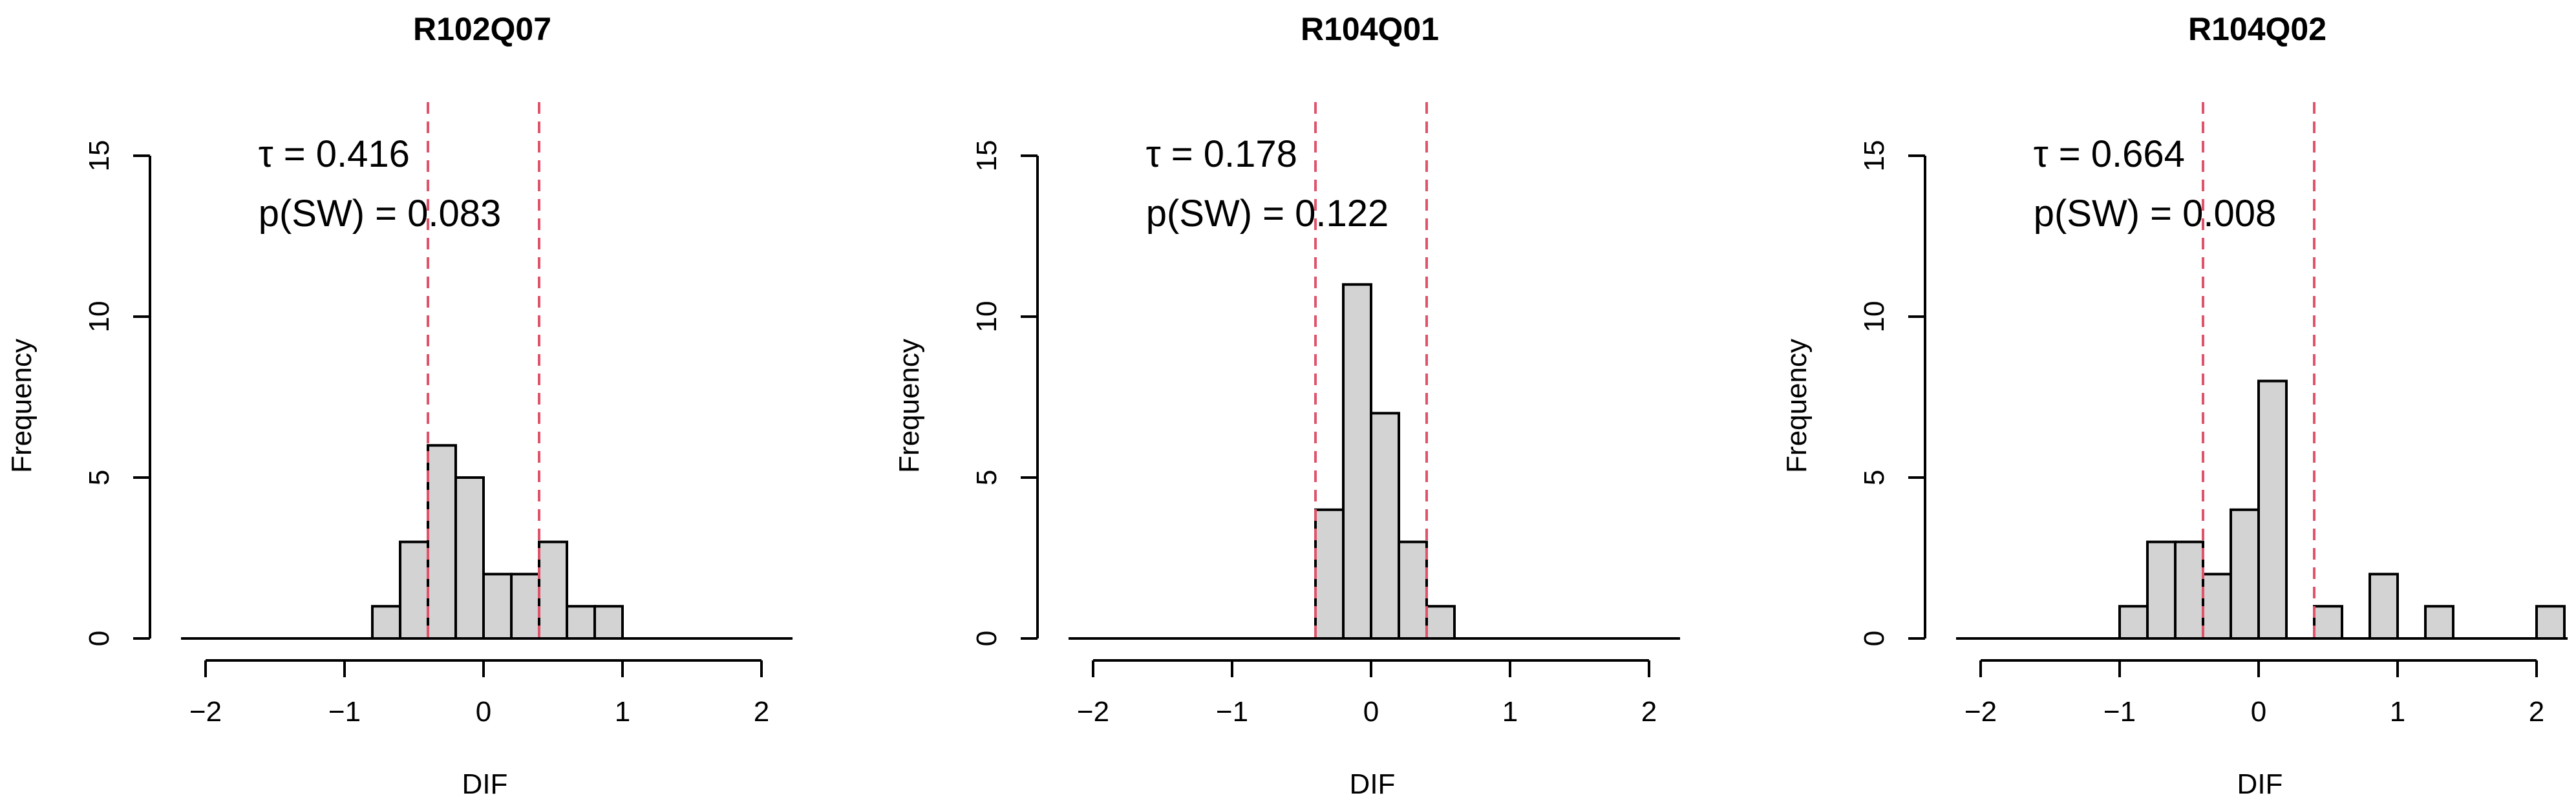  What do you see at coordinates (380, 214) in the screenshot?
I see `psw-annotation: p(SW) = 0.083` at bounding box center [380, 214].